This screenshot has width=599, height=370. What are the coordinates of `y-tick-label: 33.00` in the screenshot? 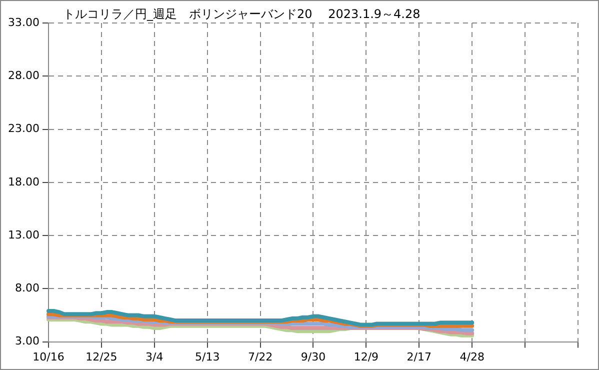 It's located at (24, 22).